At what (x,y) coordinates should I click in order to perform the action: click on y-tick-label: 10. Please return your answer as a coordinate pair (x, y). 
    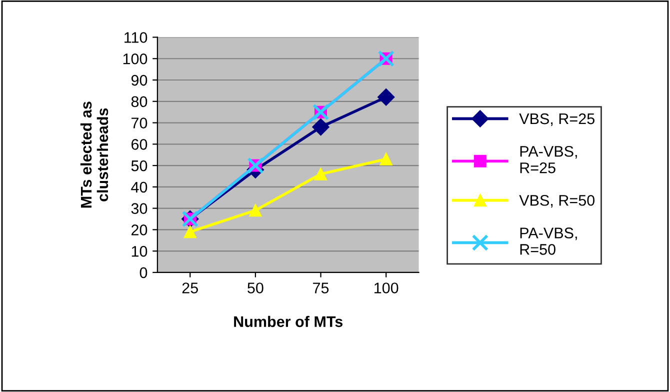
    Looking at the image, I should click on (140, 251).